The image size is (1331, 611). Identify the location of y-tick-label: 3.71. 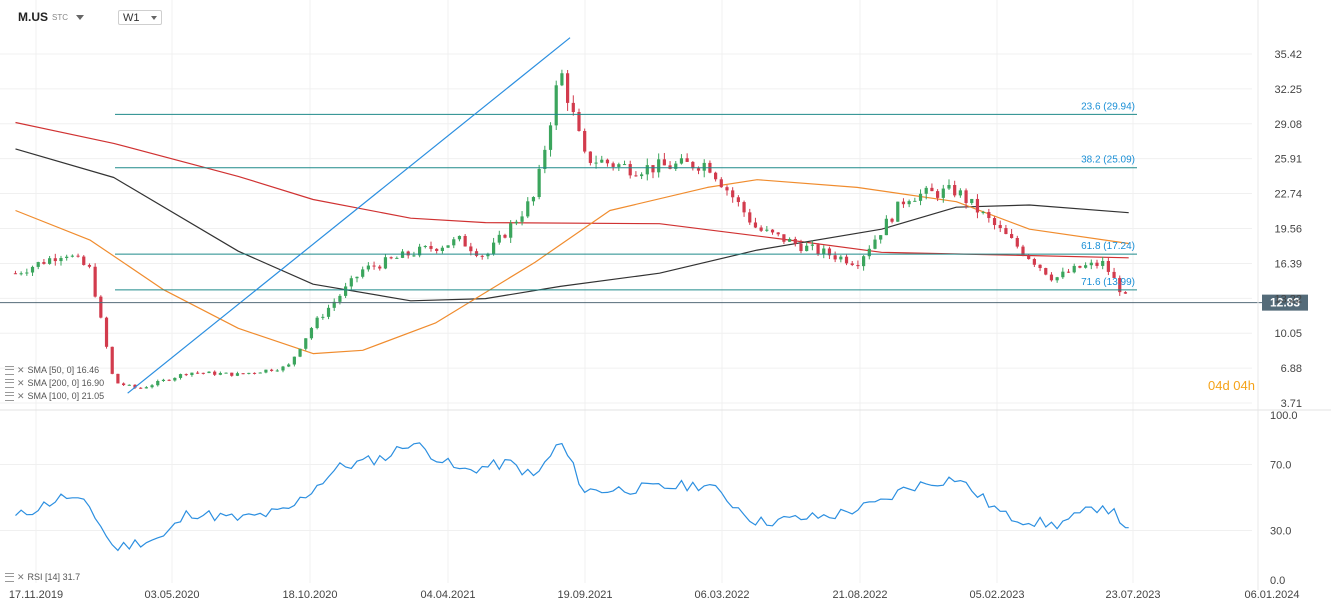
(1291, 404).